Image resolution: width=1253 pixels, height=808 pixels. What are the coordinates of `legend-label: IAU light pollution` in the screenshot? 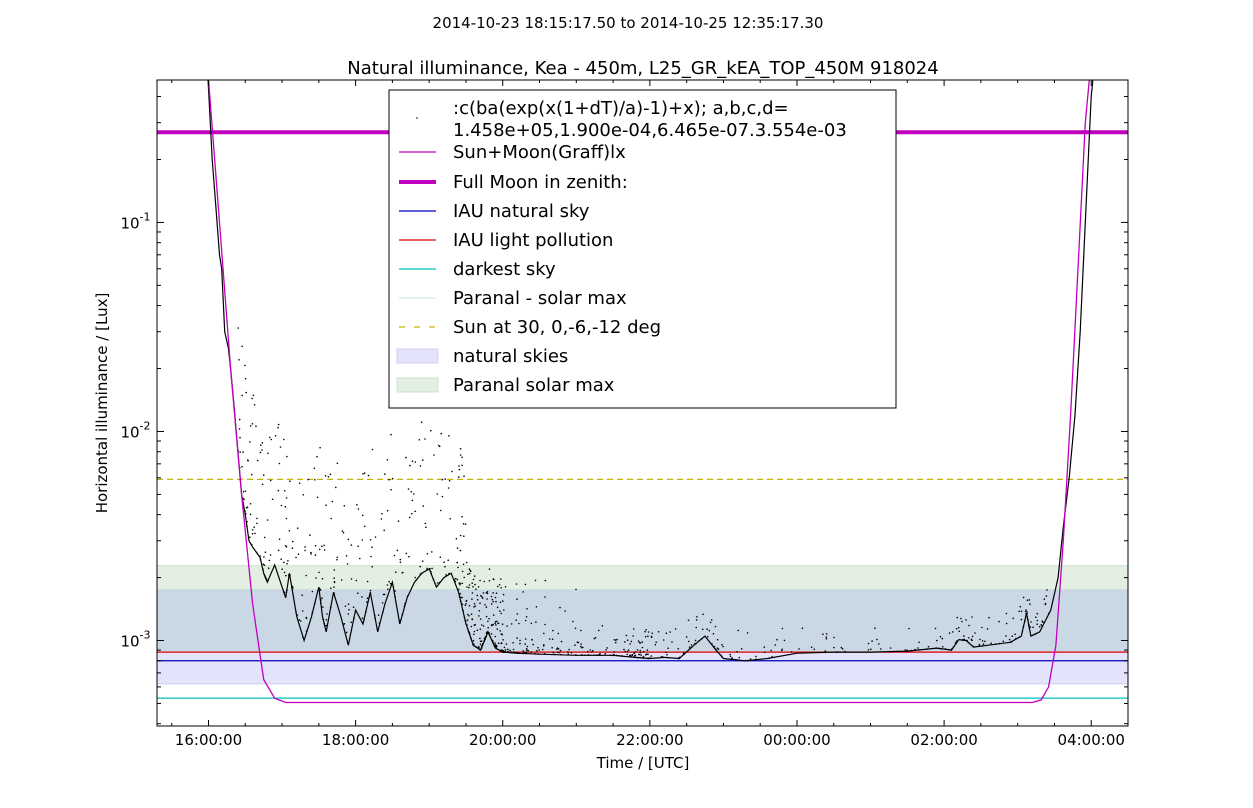 It's located at (533, 240).